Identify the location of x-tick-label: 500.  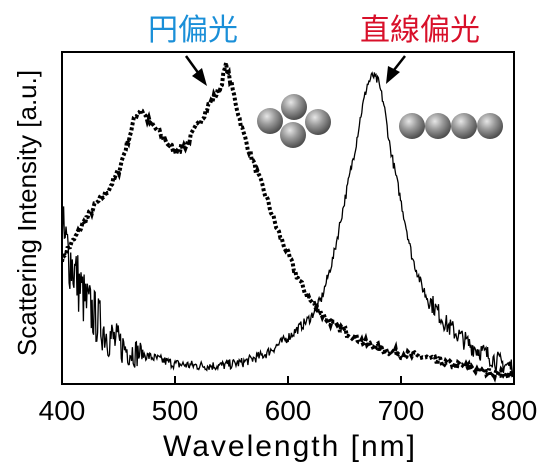
(175, 410).